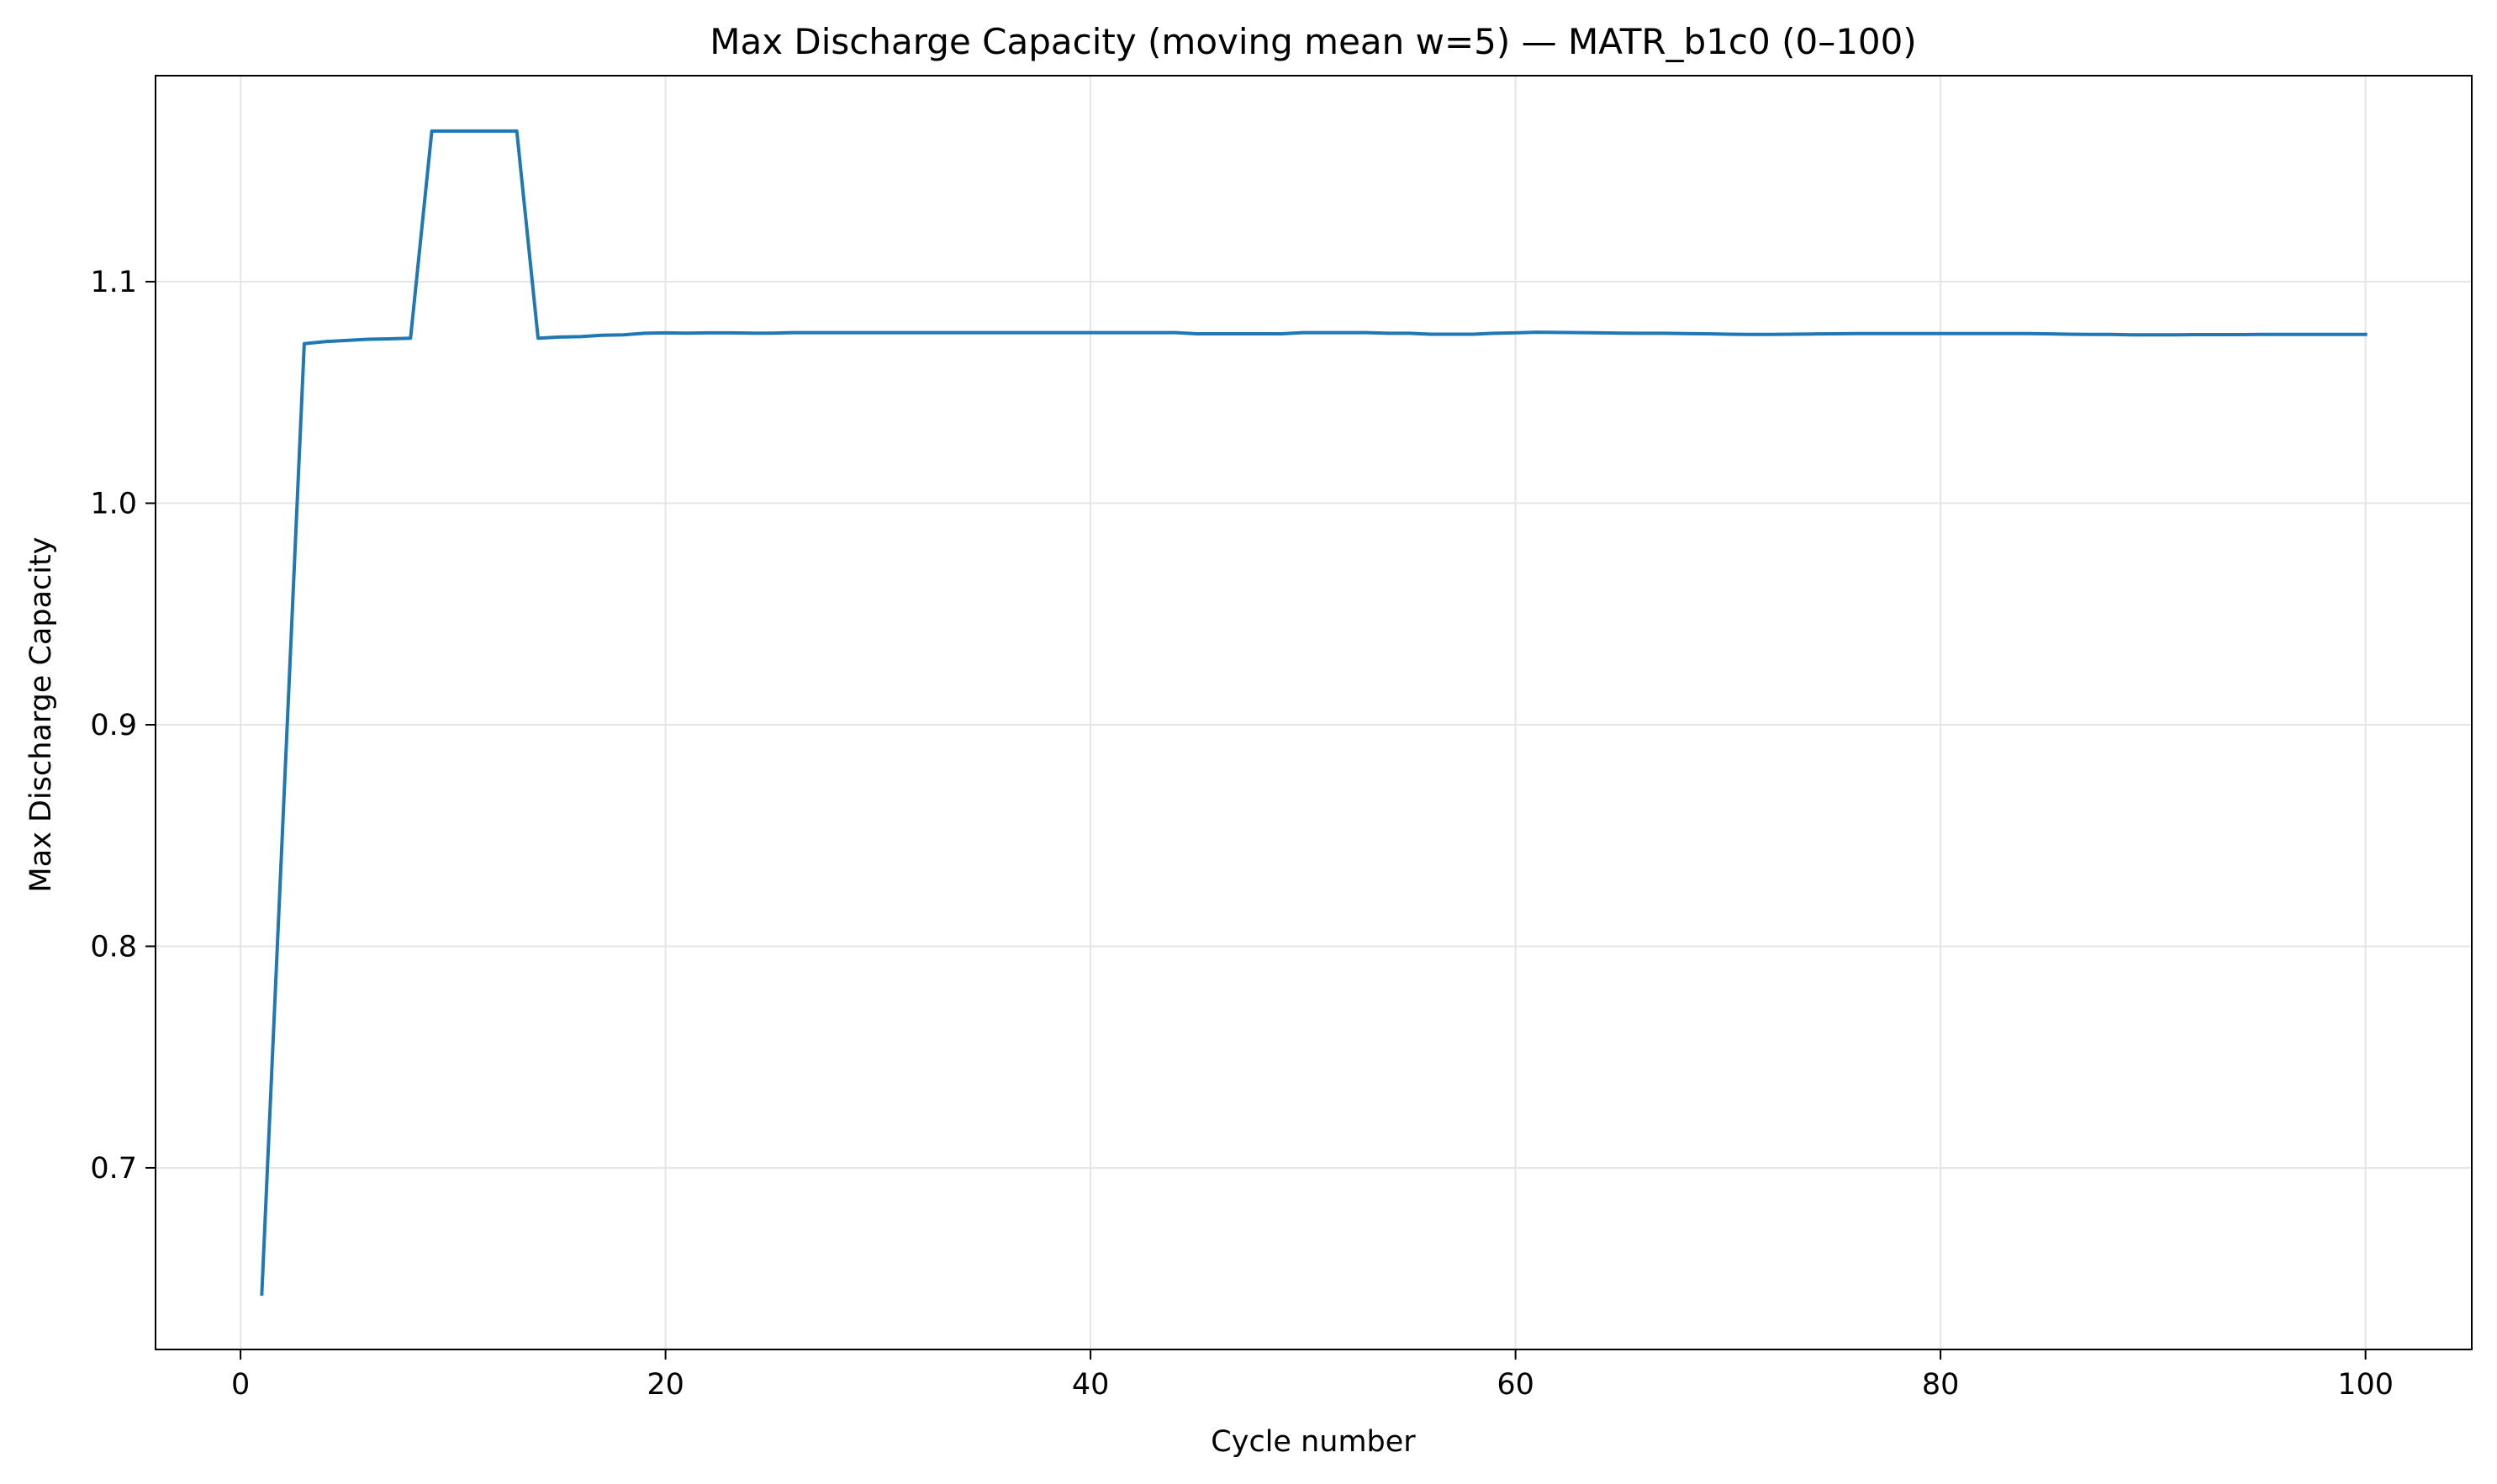 This screenshot has height=1484, width=2497. I want to click on x-tick-label: 20, so click(665, 1385).